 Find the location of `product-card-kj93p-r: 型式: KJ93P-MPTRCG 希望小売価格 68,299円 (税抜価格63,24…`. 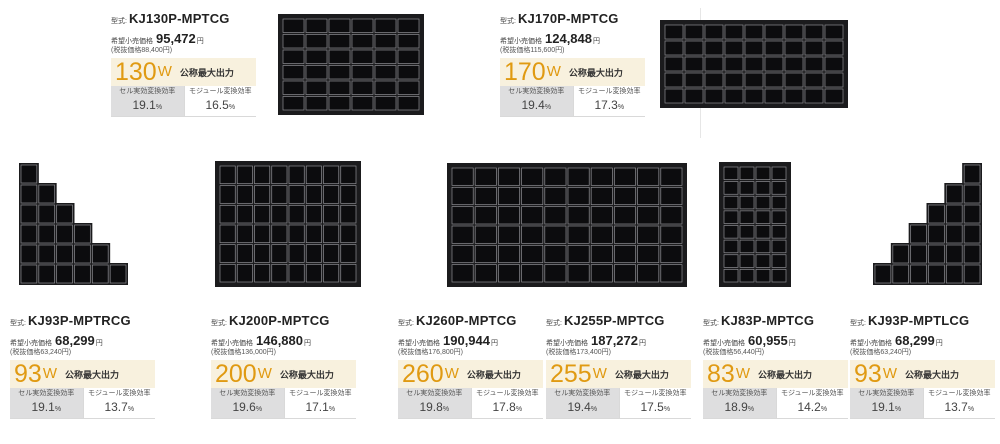

product-card-kj93p-r: 型式: KJ93P-MPTRCG 希望小売価格 68,299円 (税抜価格63,24… is located at coordinates (82, 366).